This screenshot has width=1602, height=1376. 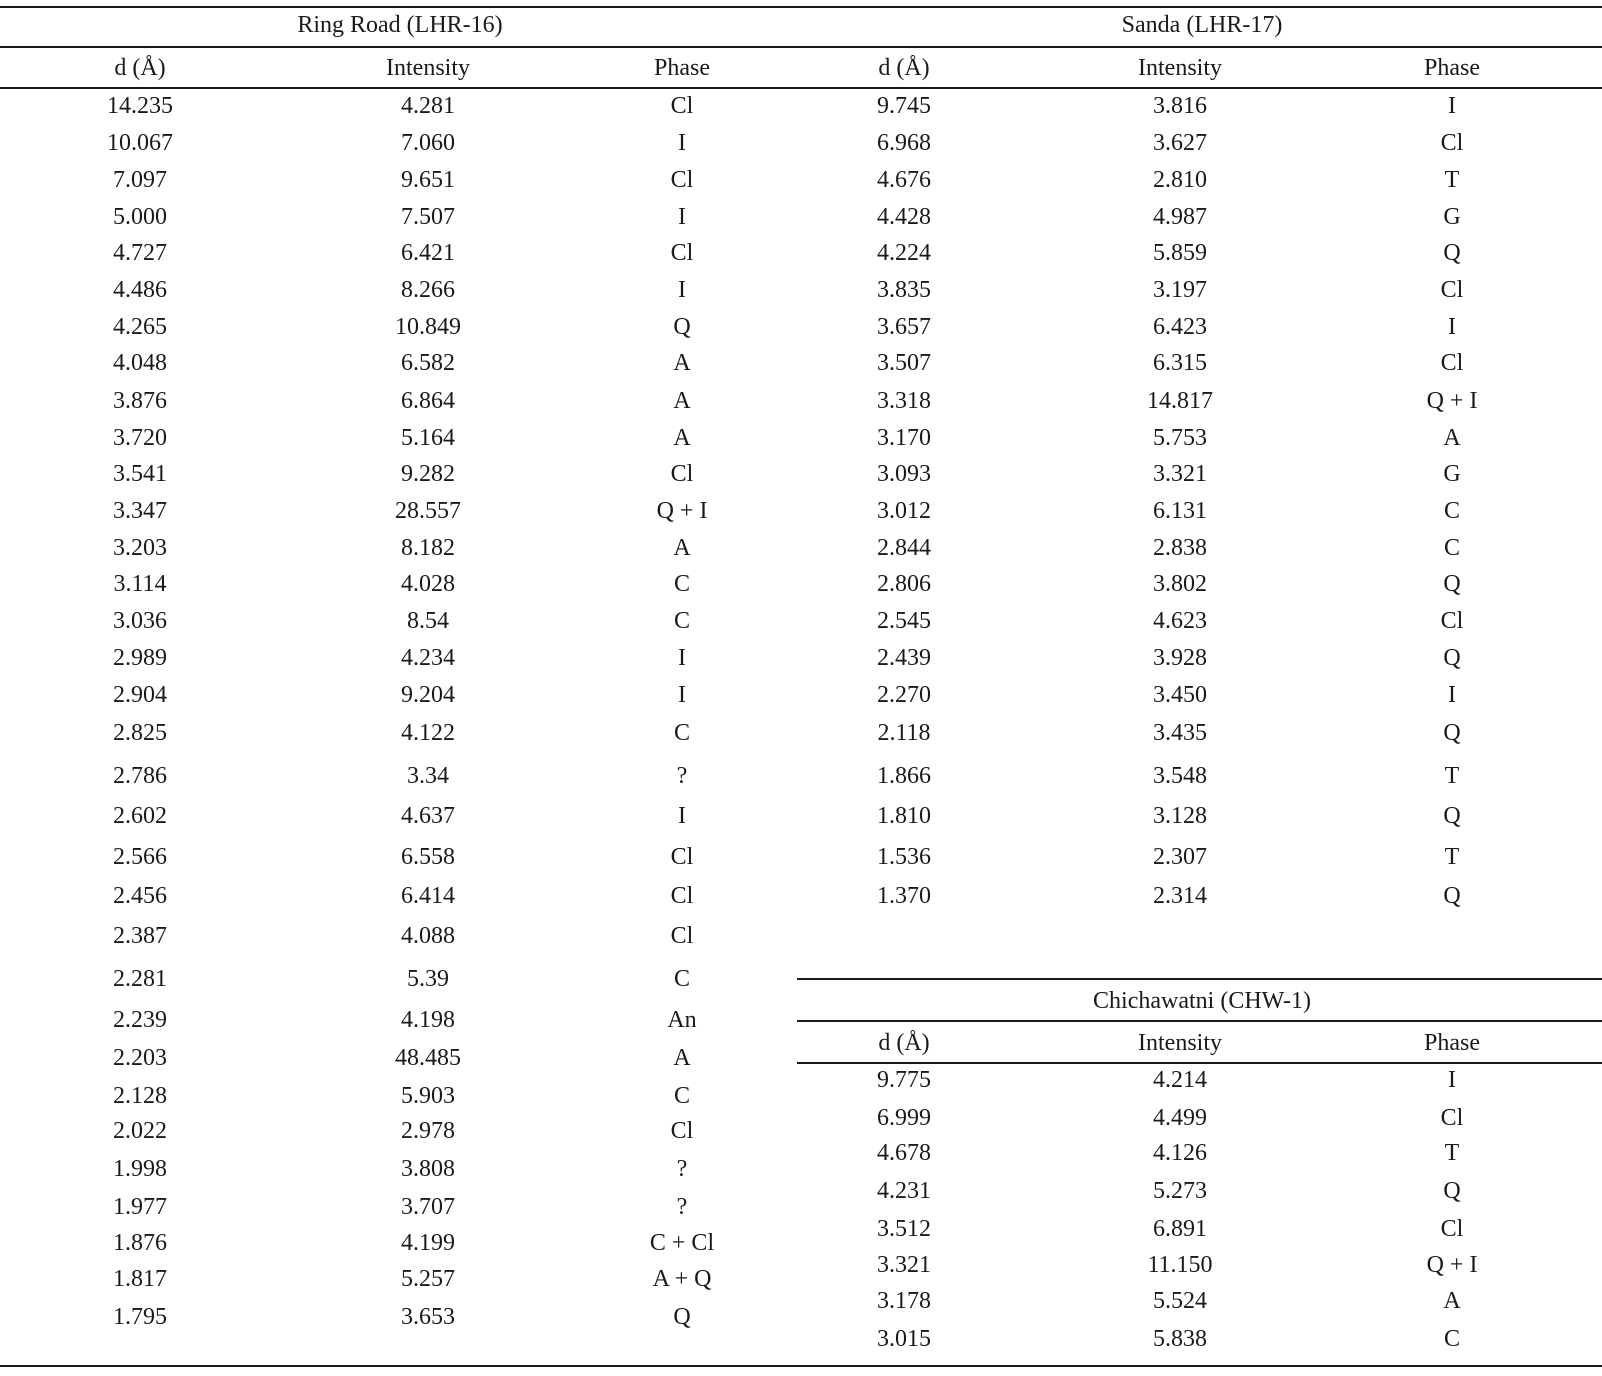 What do you see at coordinates (904, 1153) in the screenshot?
I see `chichawatni-cell-d-spacing: 4.678` at bounding box center [904, 1153].